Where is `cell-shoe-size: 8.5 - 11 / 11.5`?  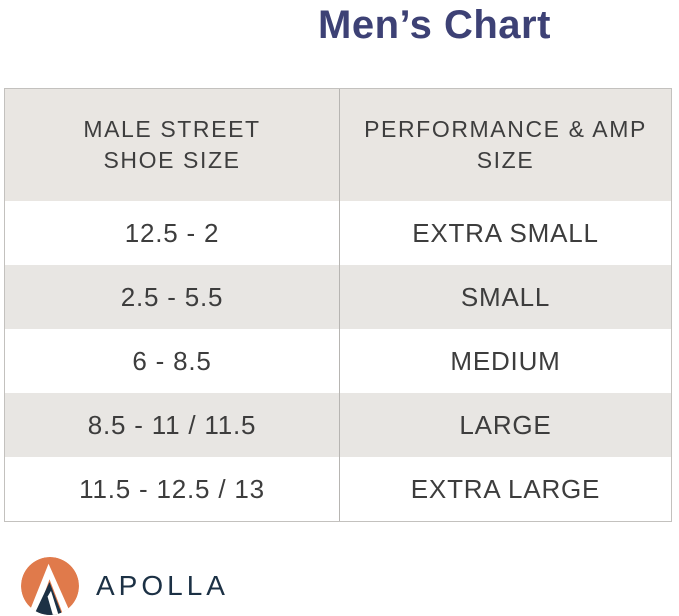
cell-shoe-size: 8.5 - 11 / 11.5 is located at coordinates (172, 425).